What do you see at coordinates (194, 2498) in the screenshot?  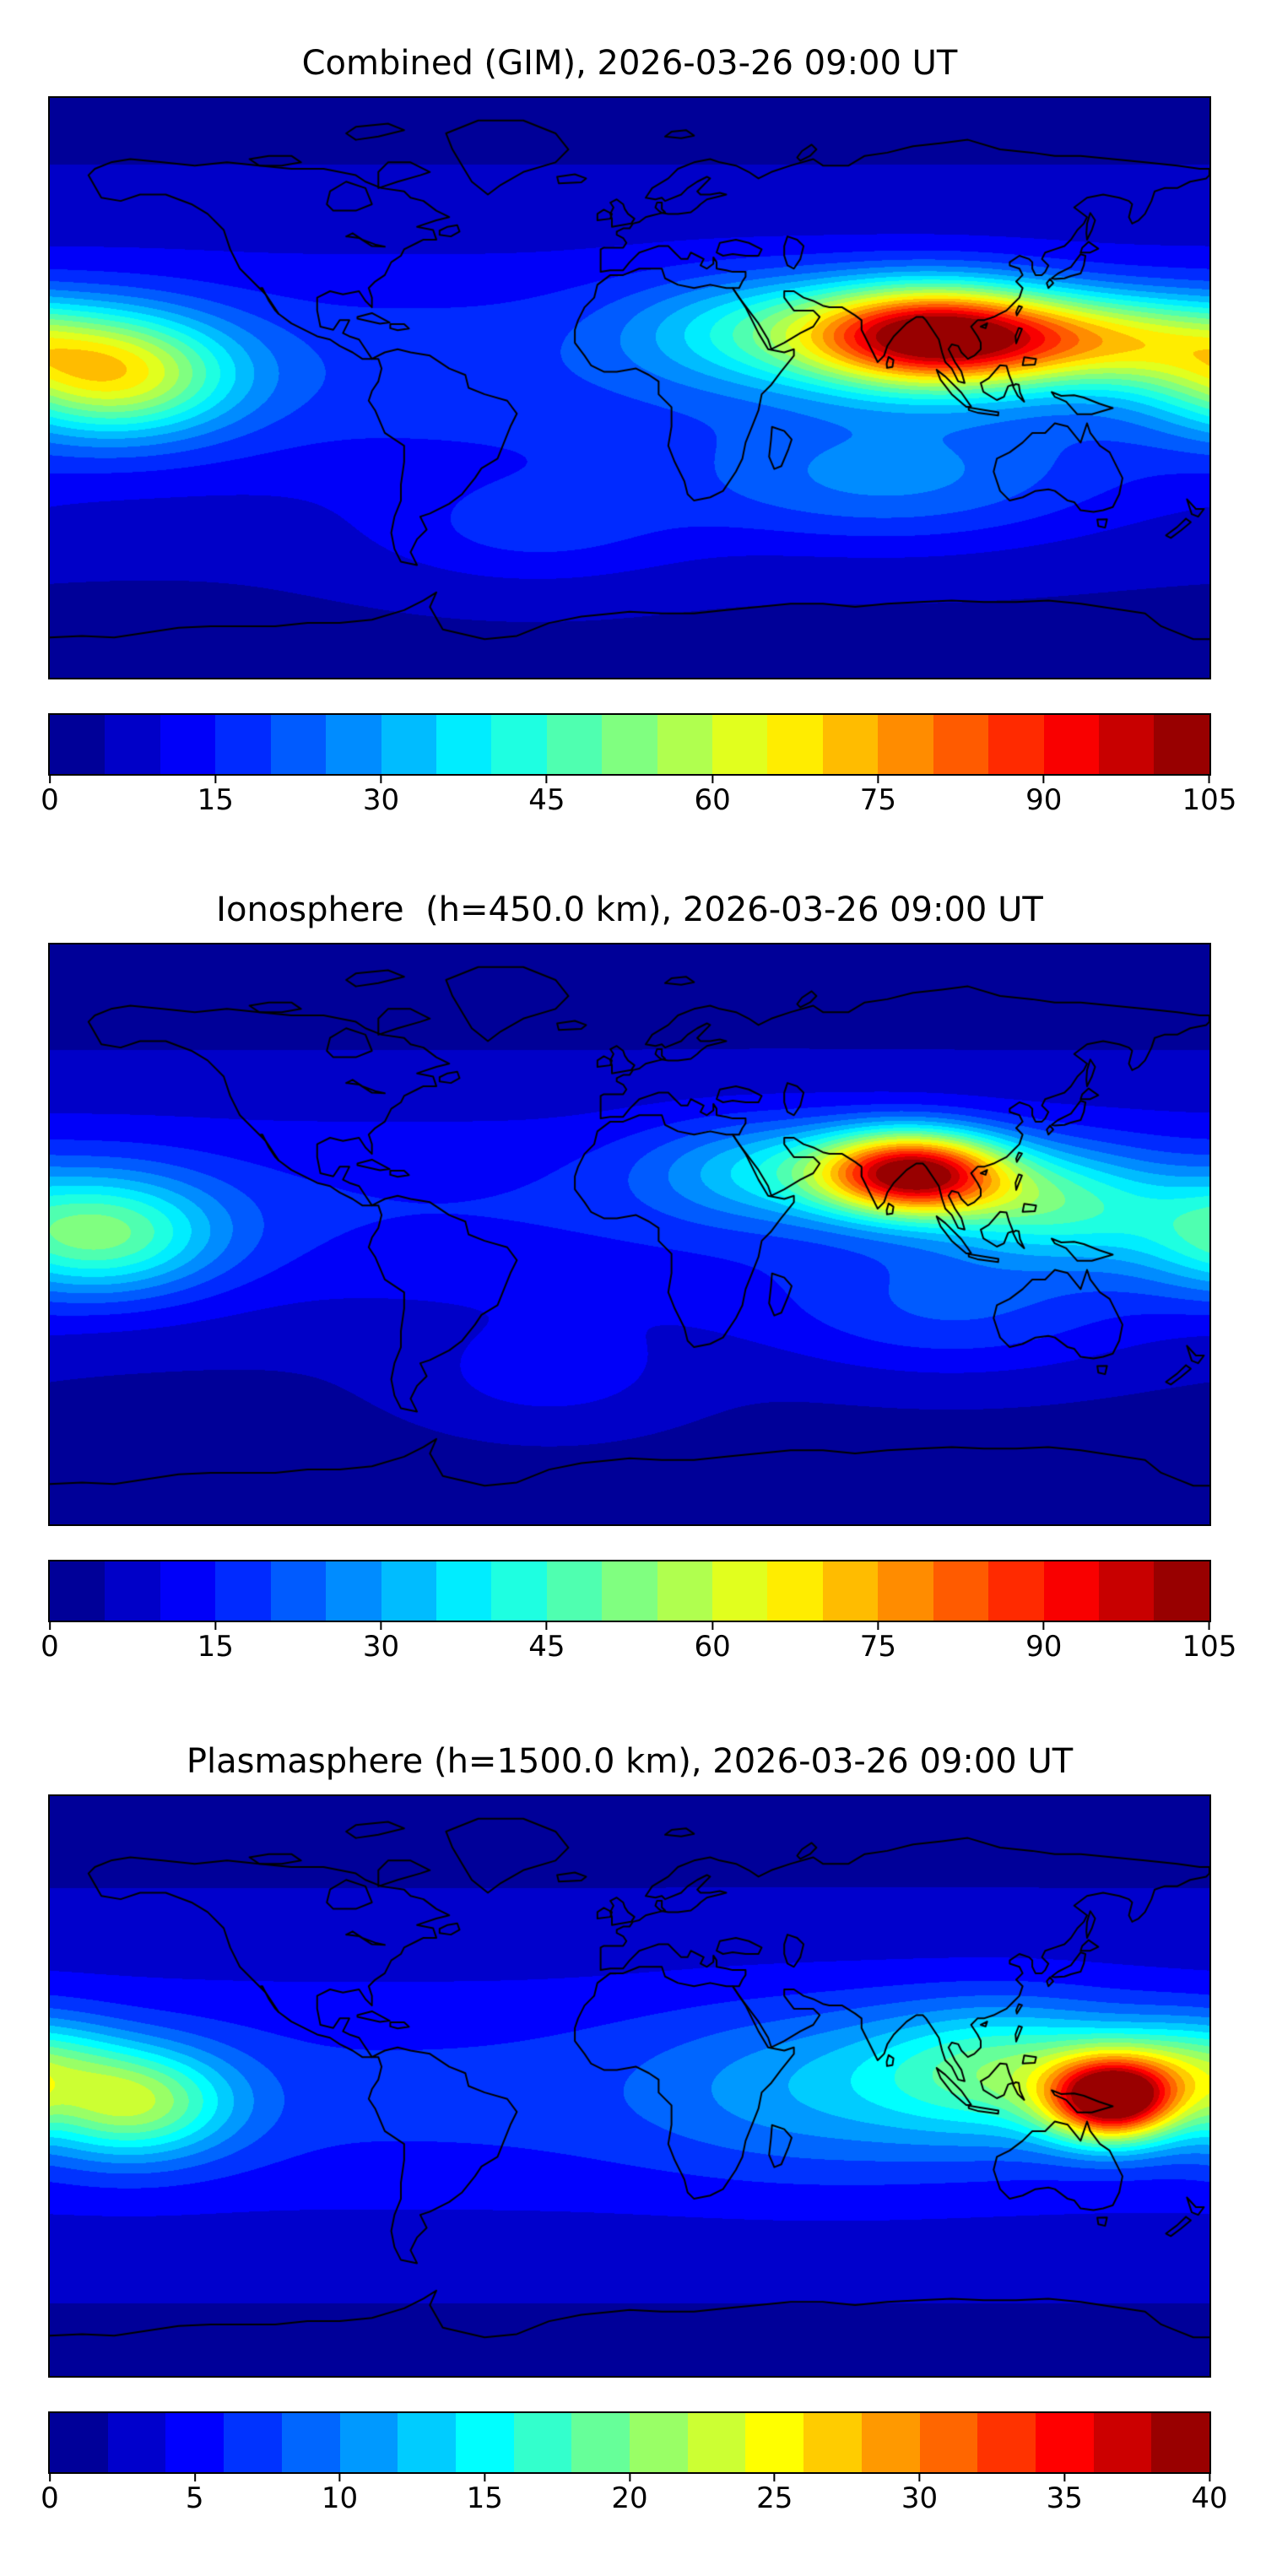 I see `colorbar-tick-label: 5` at bounding box center [194, 2498].